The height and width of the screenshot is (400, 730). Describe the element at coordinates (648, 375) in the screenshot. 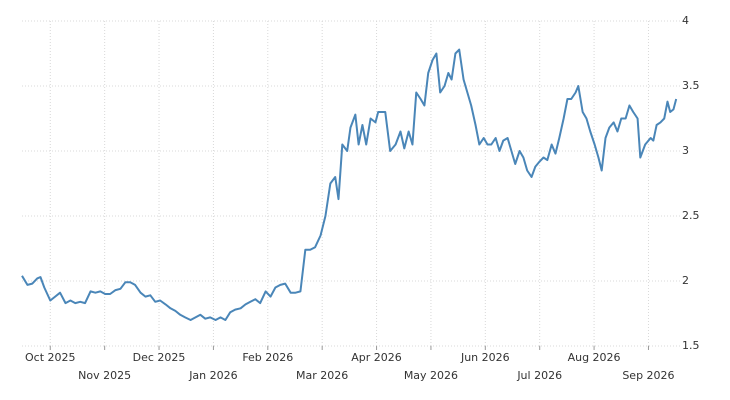

I see `x-tick-label: Sep 2026` at that location.